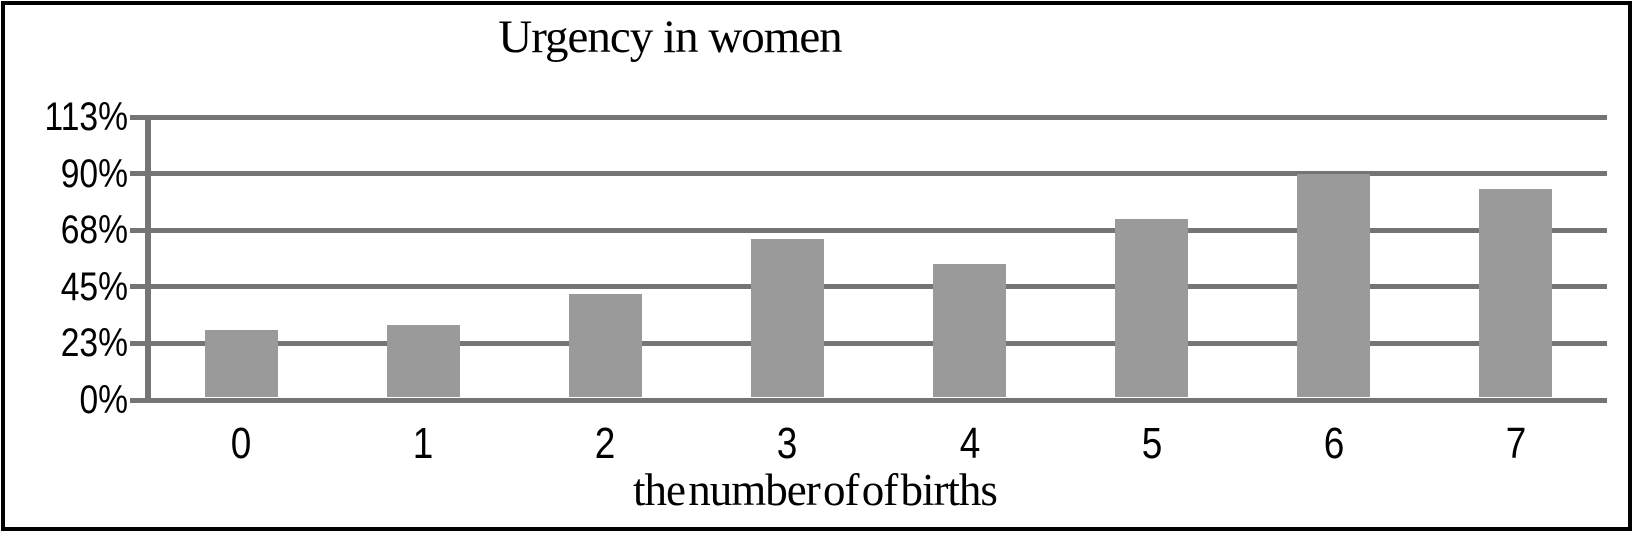  What do you see at coordinates (1516, 443) in the screenshot?
I see `x-tick-label: 7` at bounding box center [1516, 443].